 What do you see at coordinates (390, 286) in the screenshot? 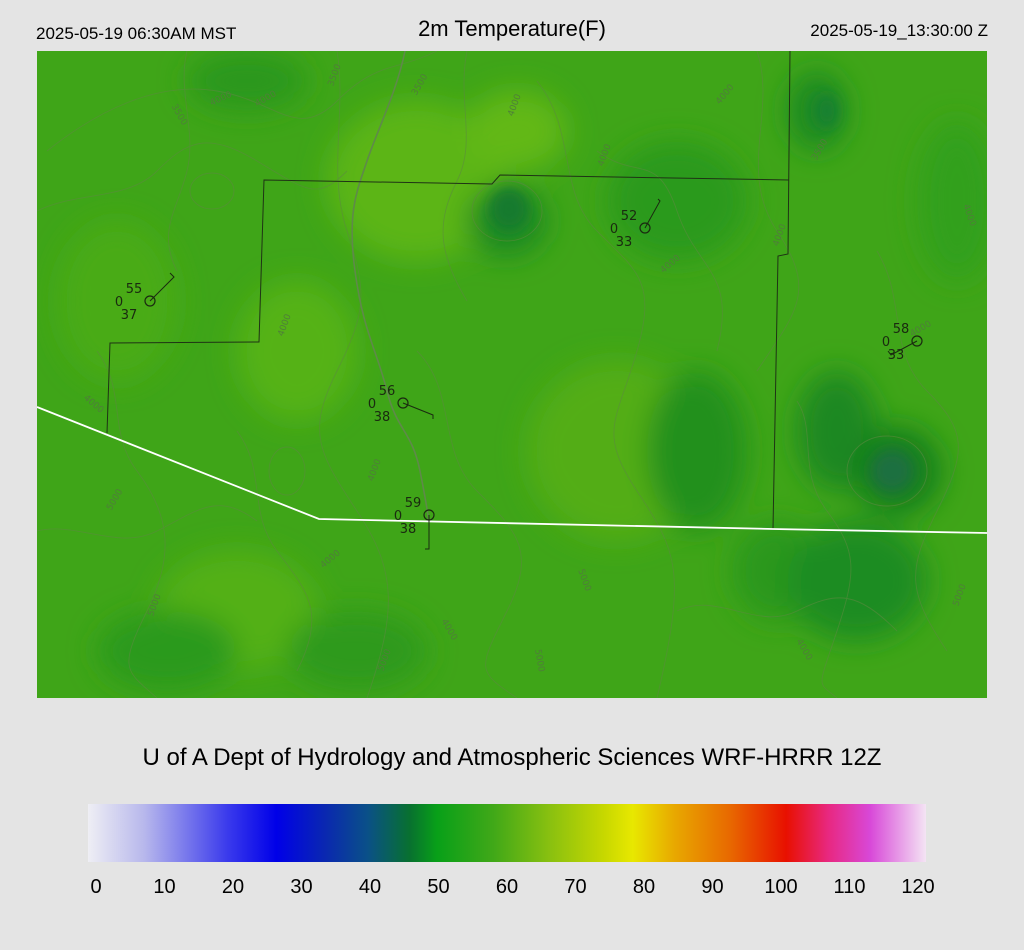
I see `river` at bounding box center [390, 286].